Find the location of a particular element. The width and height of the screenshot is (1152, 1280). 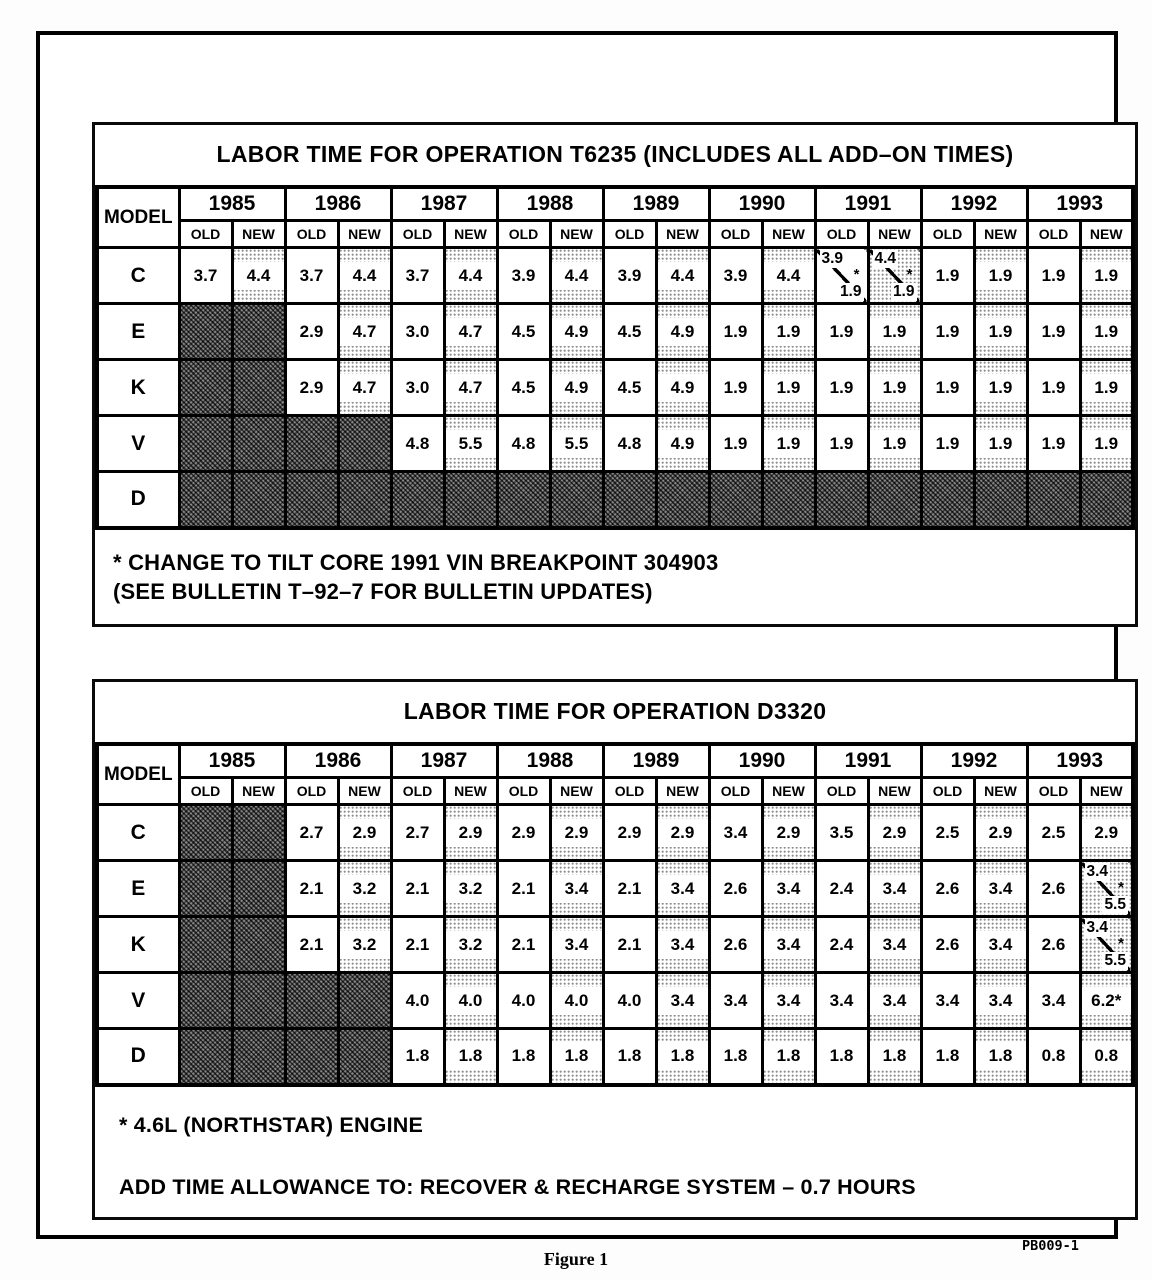

value-cell: 4.0 is located at coordinates (576, 1000).